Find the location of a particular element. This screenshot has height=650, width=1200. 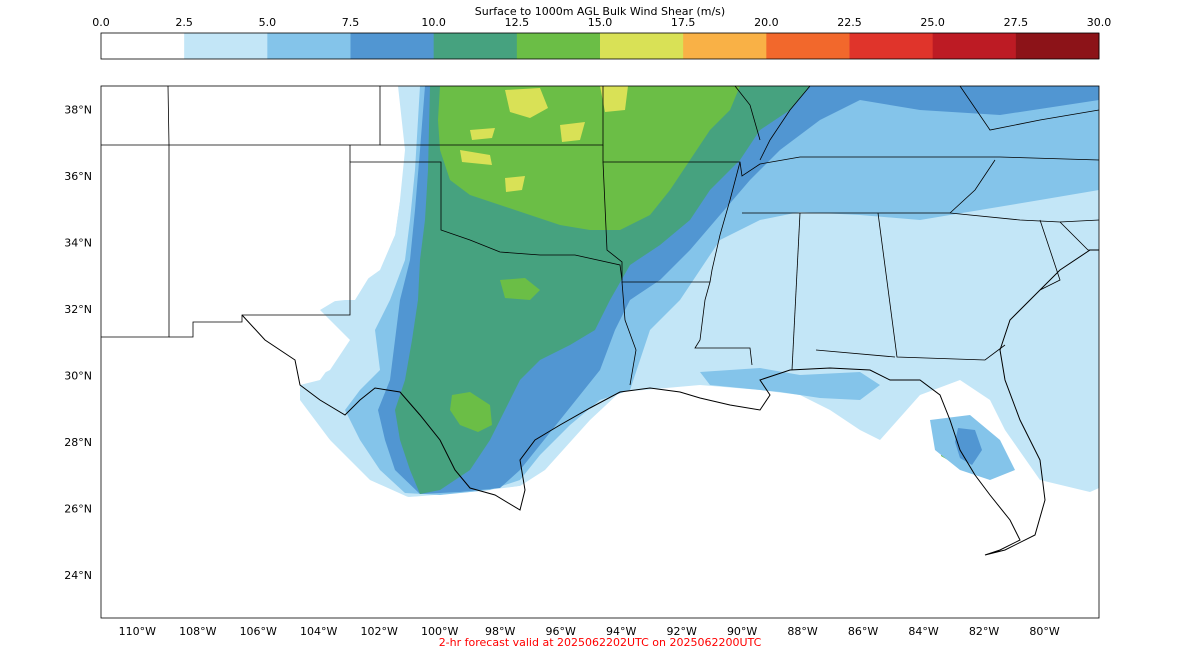

colorbar-tick-label: 17.5 is located at coordinates (683, 22).